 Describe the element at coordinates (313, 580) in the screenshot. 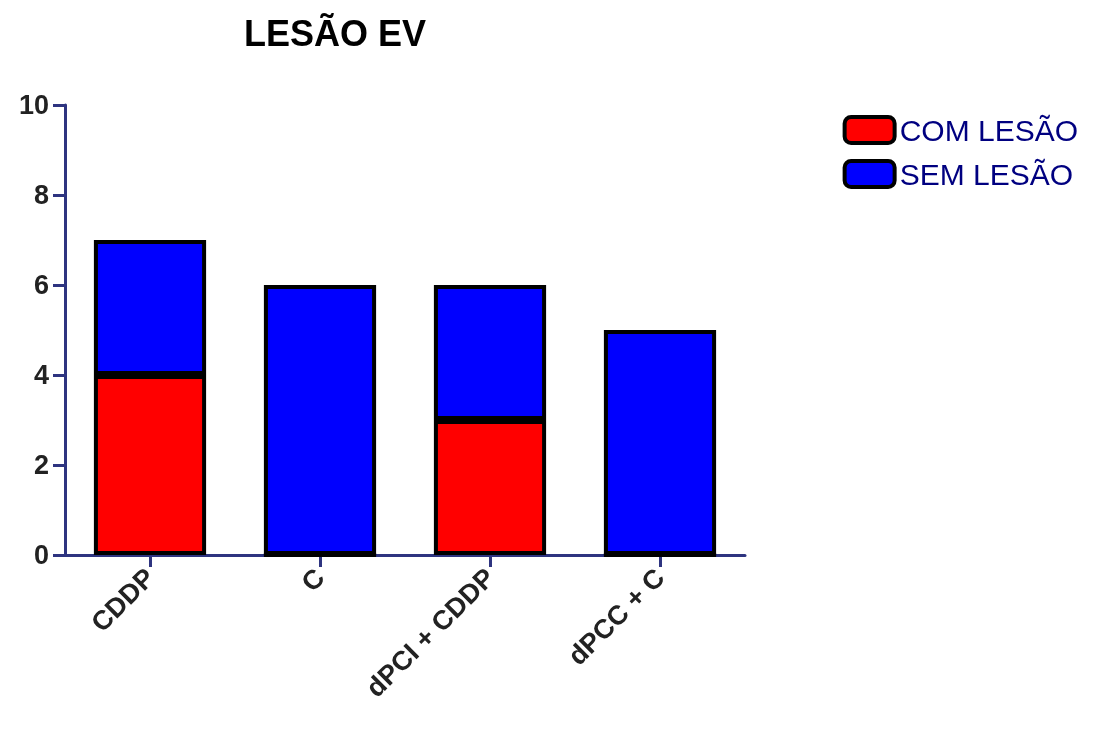

I see `x-tick-label: C` at that location.